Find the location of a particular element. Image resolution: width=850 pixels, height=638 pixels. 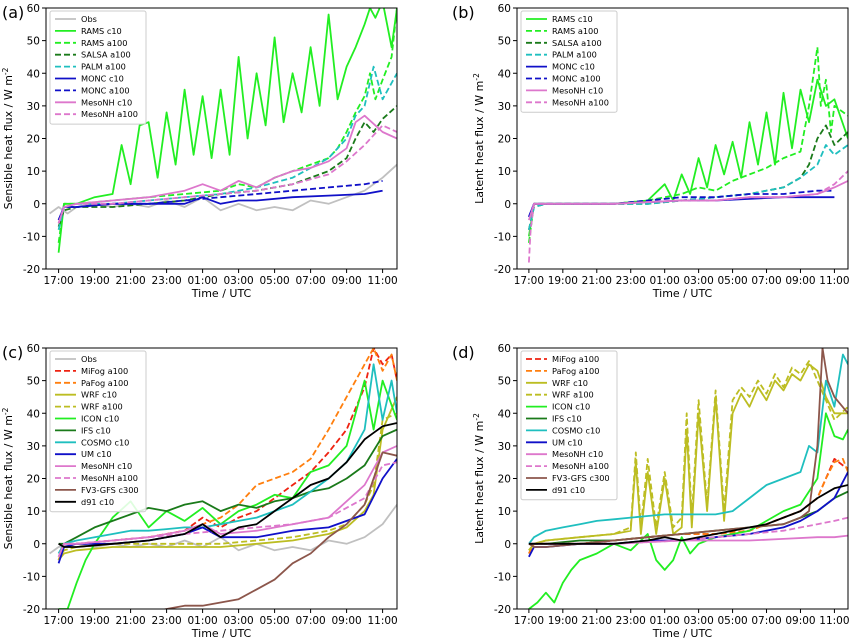

legend-box is located at coordinates (98, 67).